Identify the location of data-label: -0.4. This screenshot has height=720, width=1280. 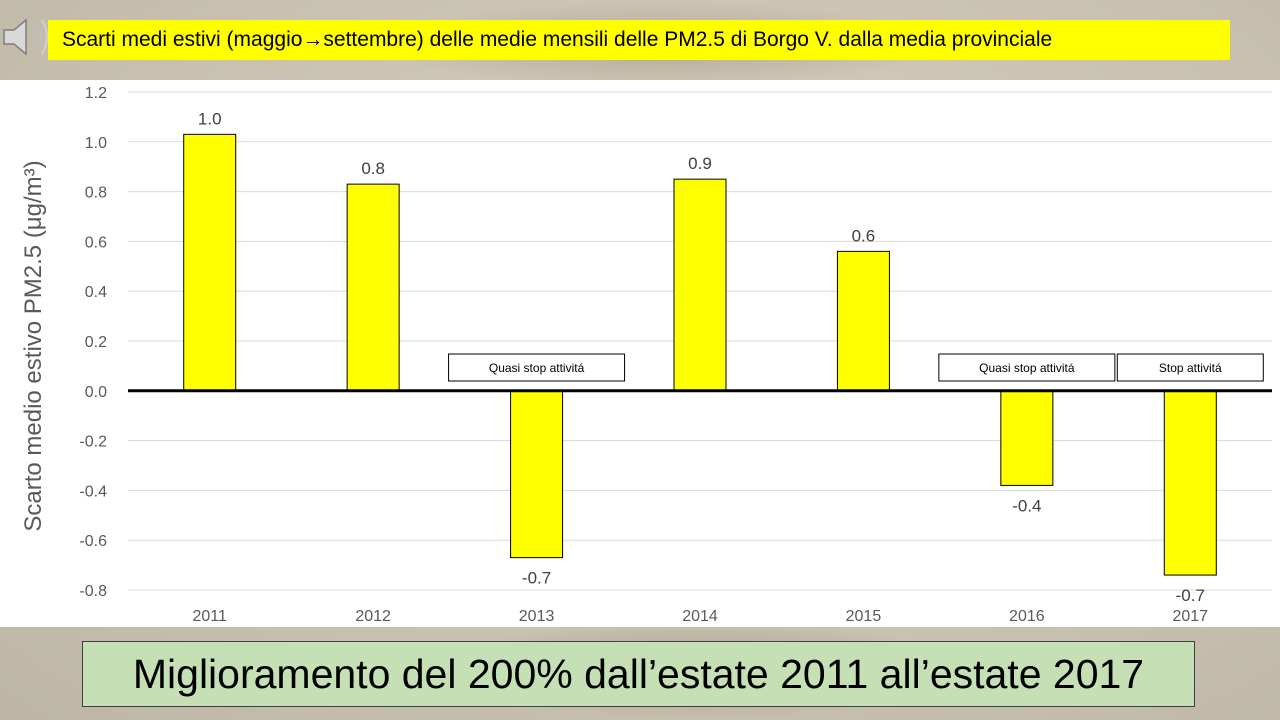
(1026, 505).